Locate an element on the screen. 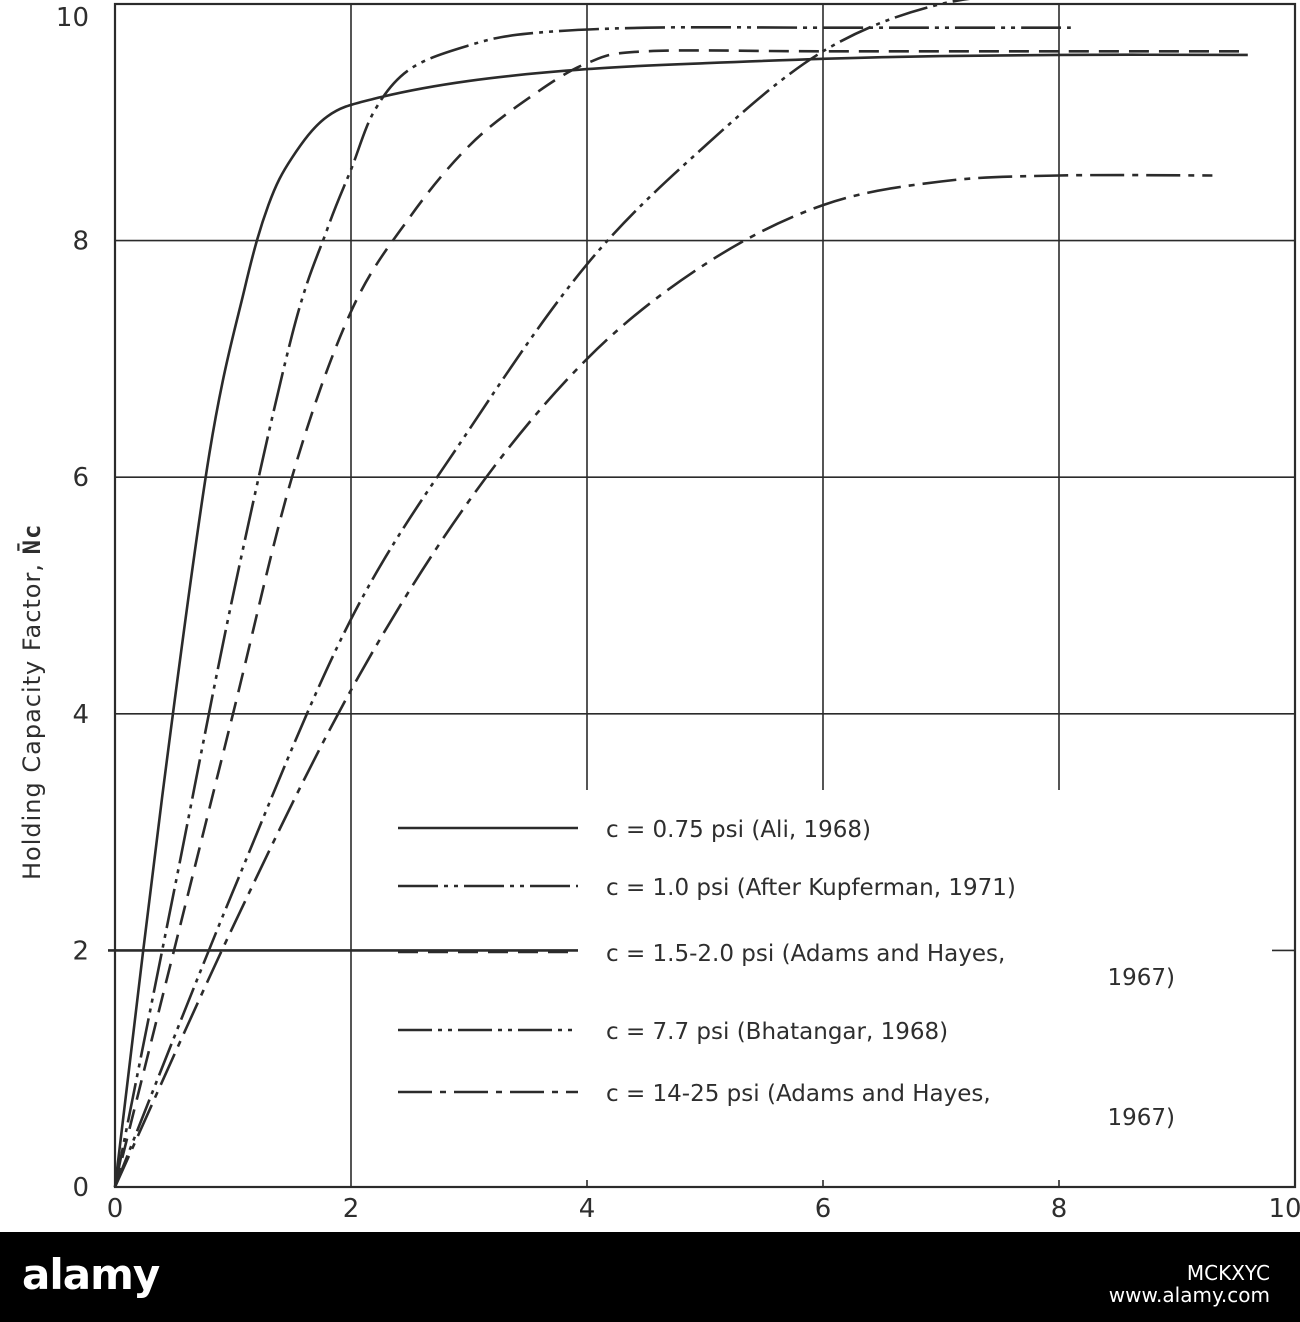 The height and width of the screenshot is (1322, 1300). x-tick-label: 6 is located at coordinates (823, 1209).